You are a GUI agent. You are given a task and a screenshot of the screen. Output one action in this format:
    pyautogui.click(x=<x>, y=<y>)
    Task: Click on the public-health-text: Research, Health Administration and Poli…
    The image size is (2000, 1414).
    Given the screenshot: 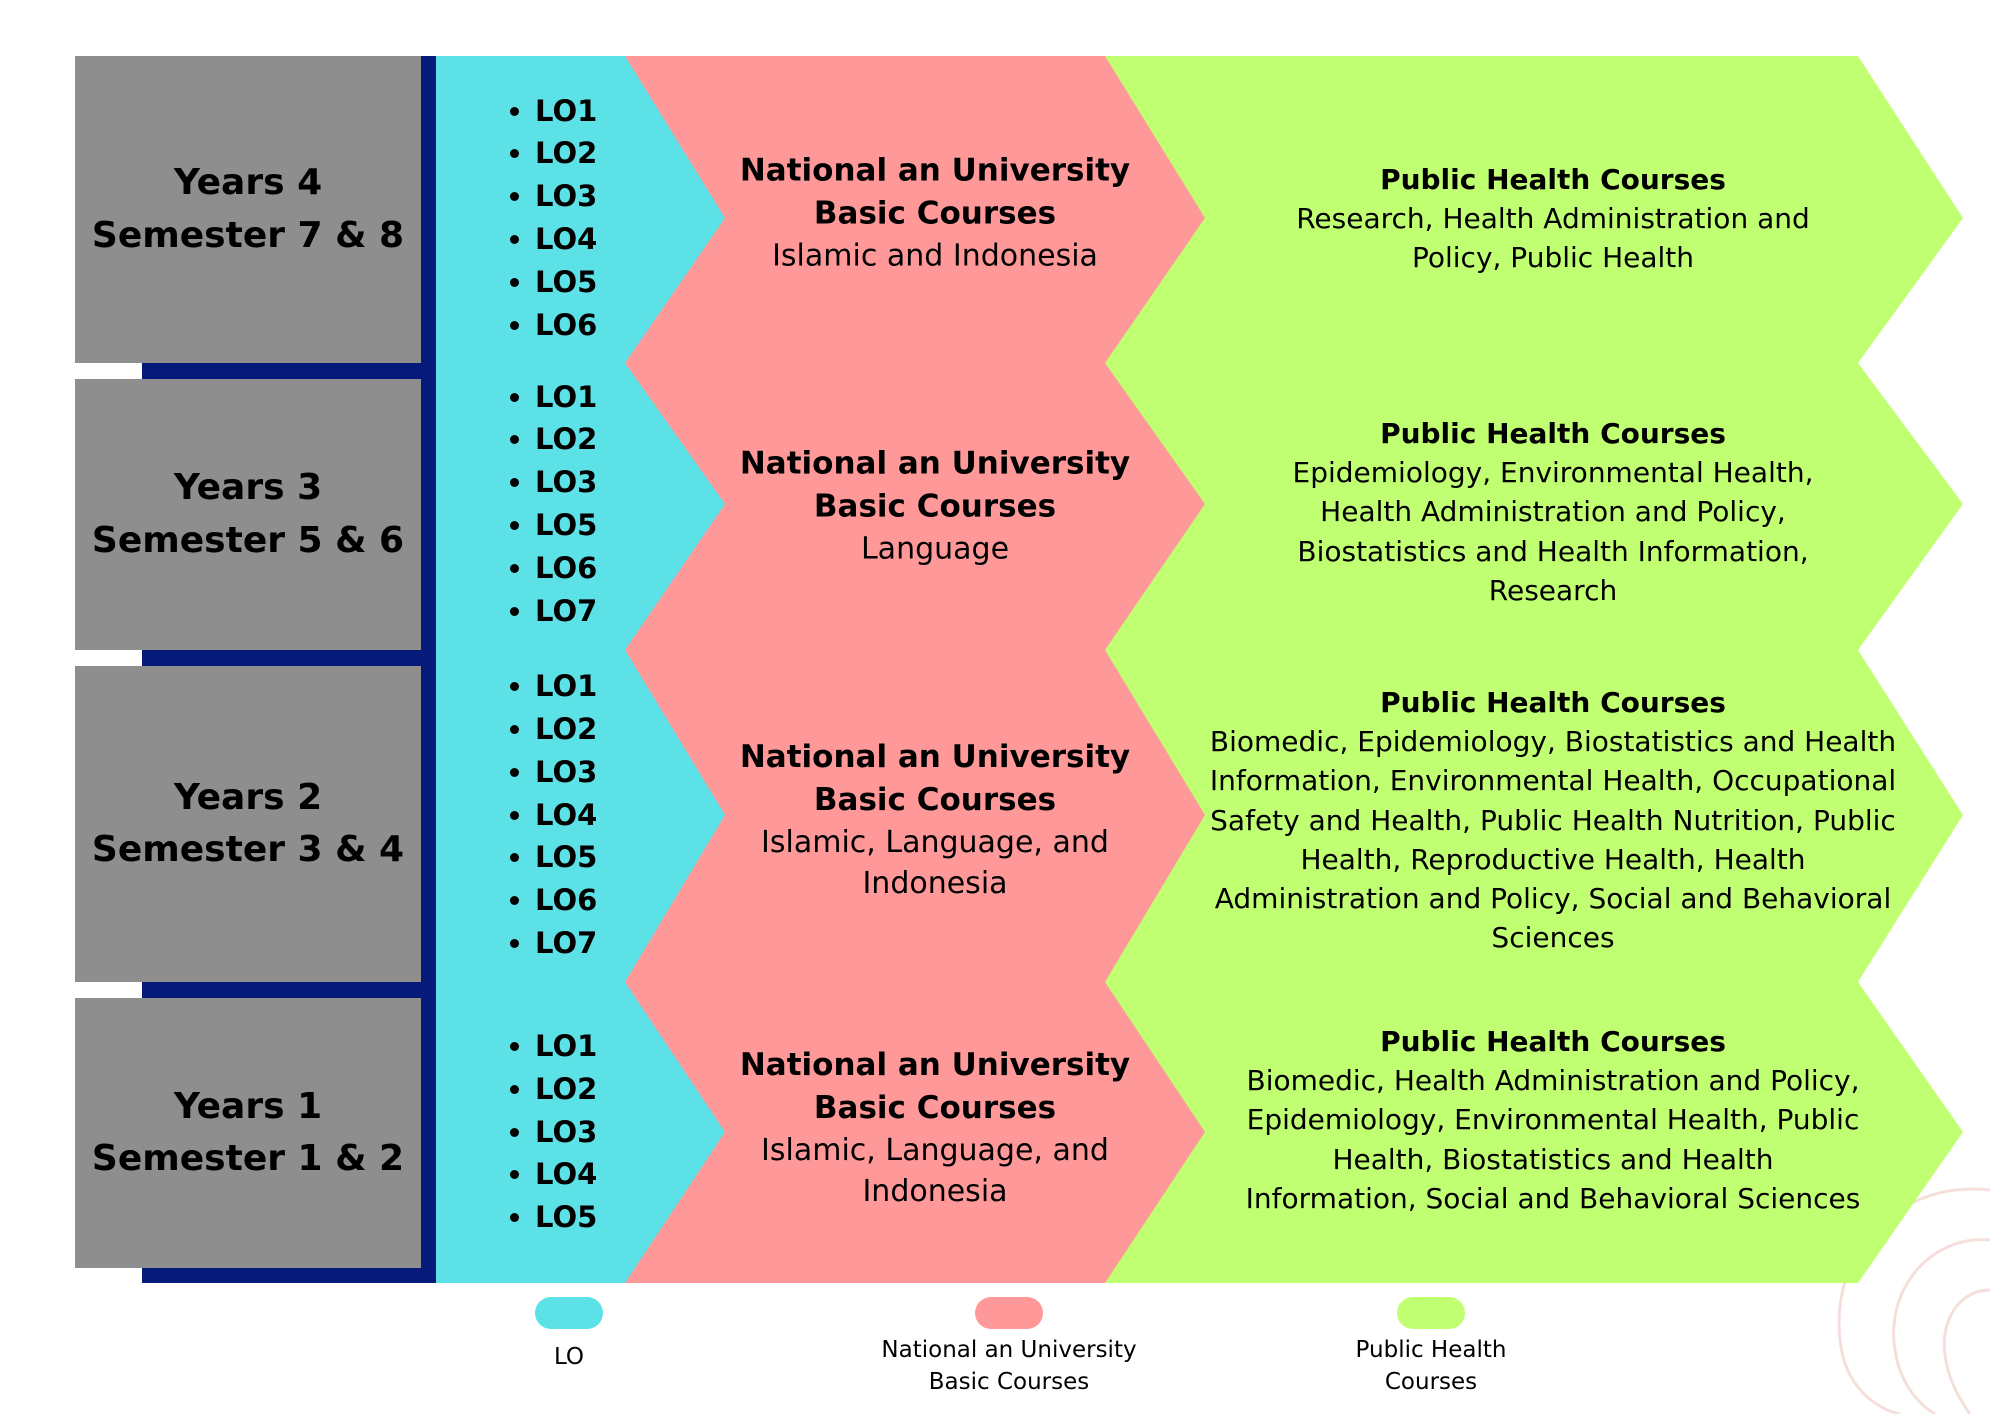 What is the action you would take?
    pyautogui.click(x=1553, y=238)
    